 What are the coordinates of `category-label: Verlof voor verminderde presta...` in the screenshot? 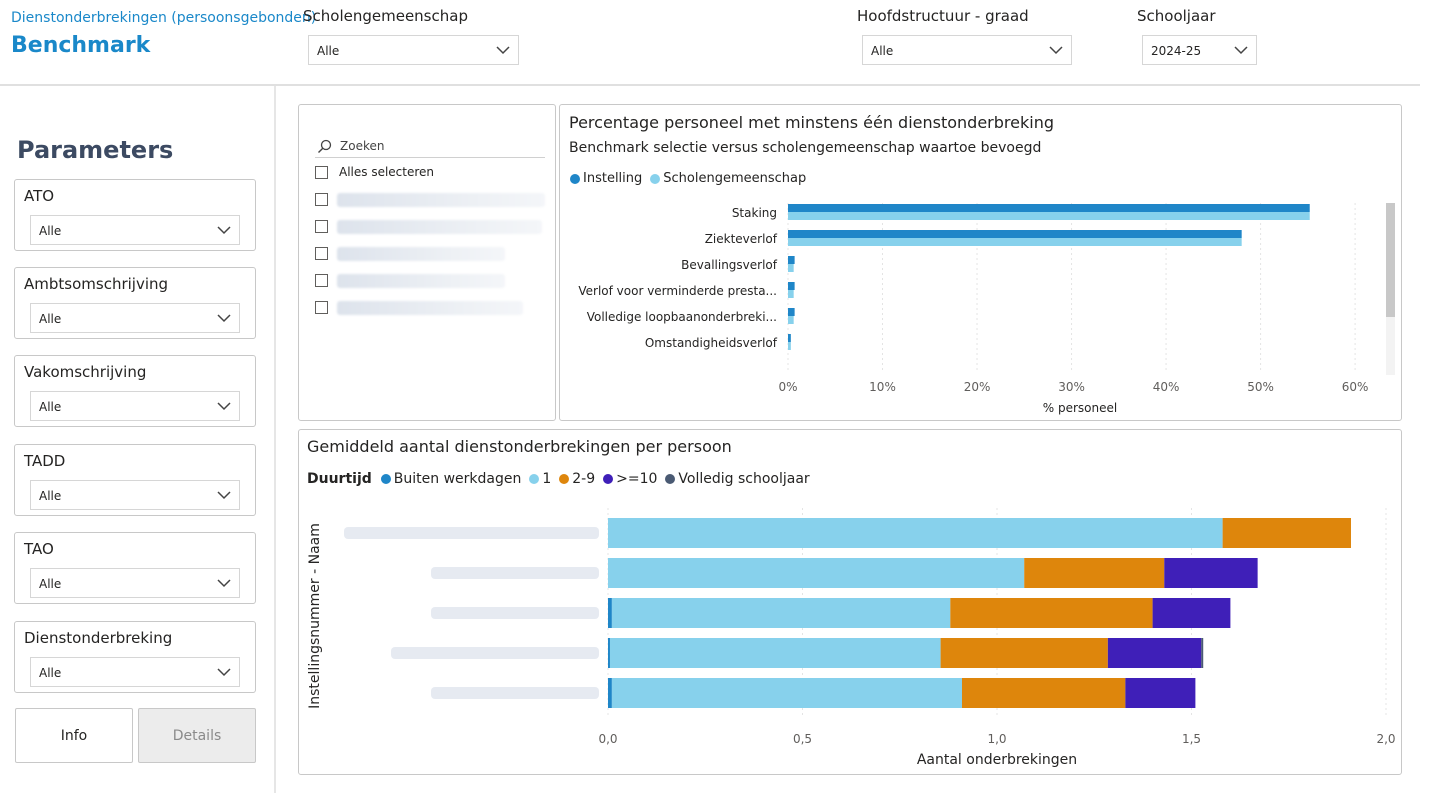 It's located at (677, 291).